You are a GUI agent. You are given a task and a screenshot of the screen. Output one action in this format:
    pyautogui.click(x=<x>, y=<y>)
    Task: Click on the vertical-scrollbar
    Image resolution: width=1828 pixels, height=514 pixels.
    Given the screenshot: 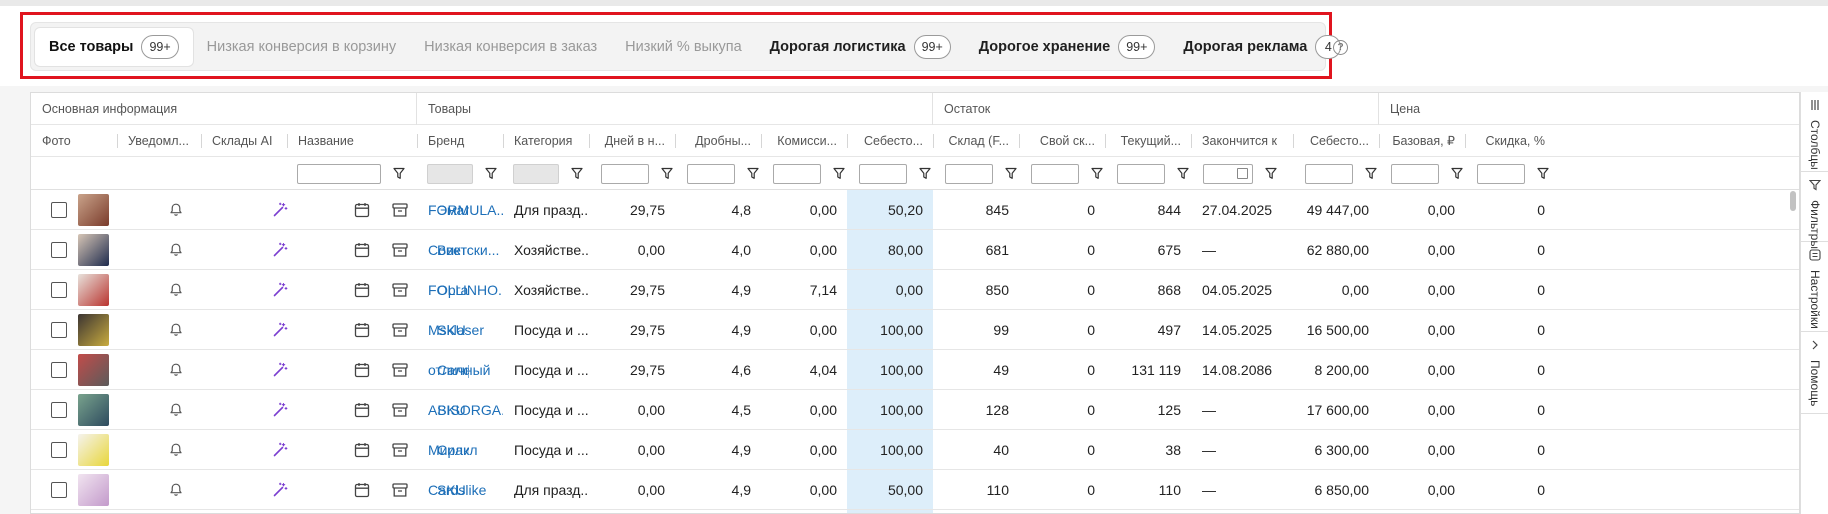 What is the action you would take?
    pyautogui.click(x=1793, y=201)
    